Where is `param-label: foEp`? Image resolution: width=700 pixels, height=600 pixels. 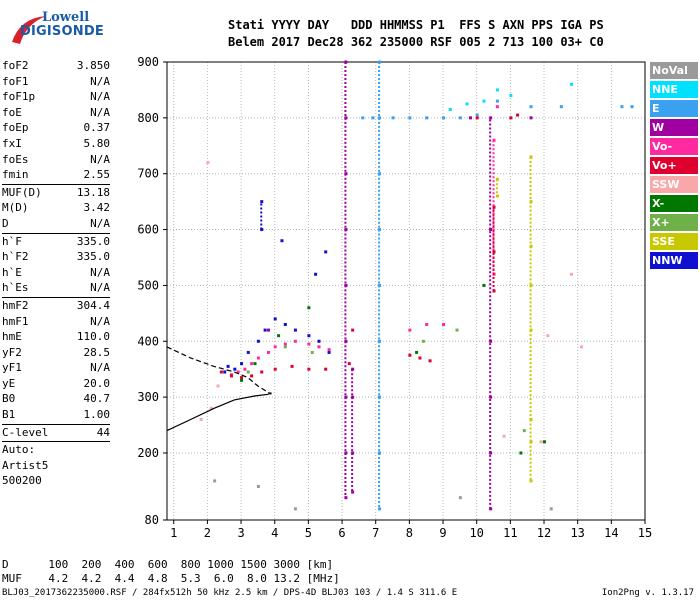
param-label: foEp is located at coordinates (15, 128).